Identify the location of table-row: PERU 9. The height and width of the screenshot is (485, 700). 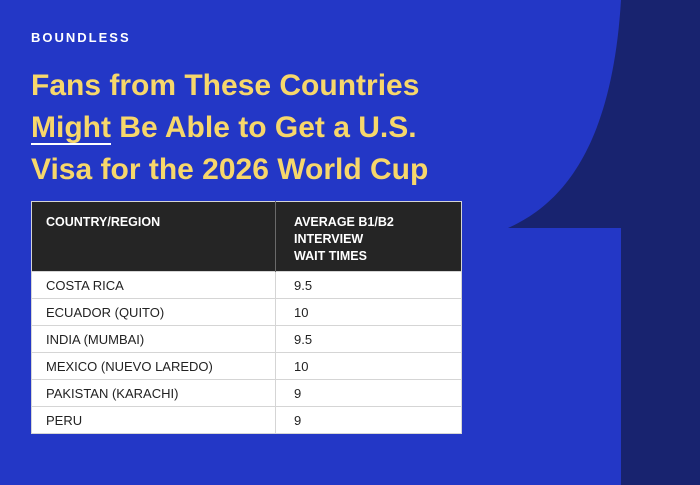
(246, 420).